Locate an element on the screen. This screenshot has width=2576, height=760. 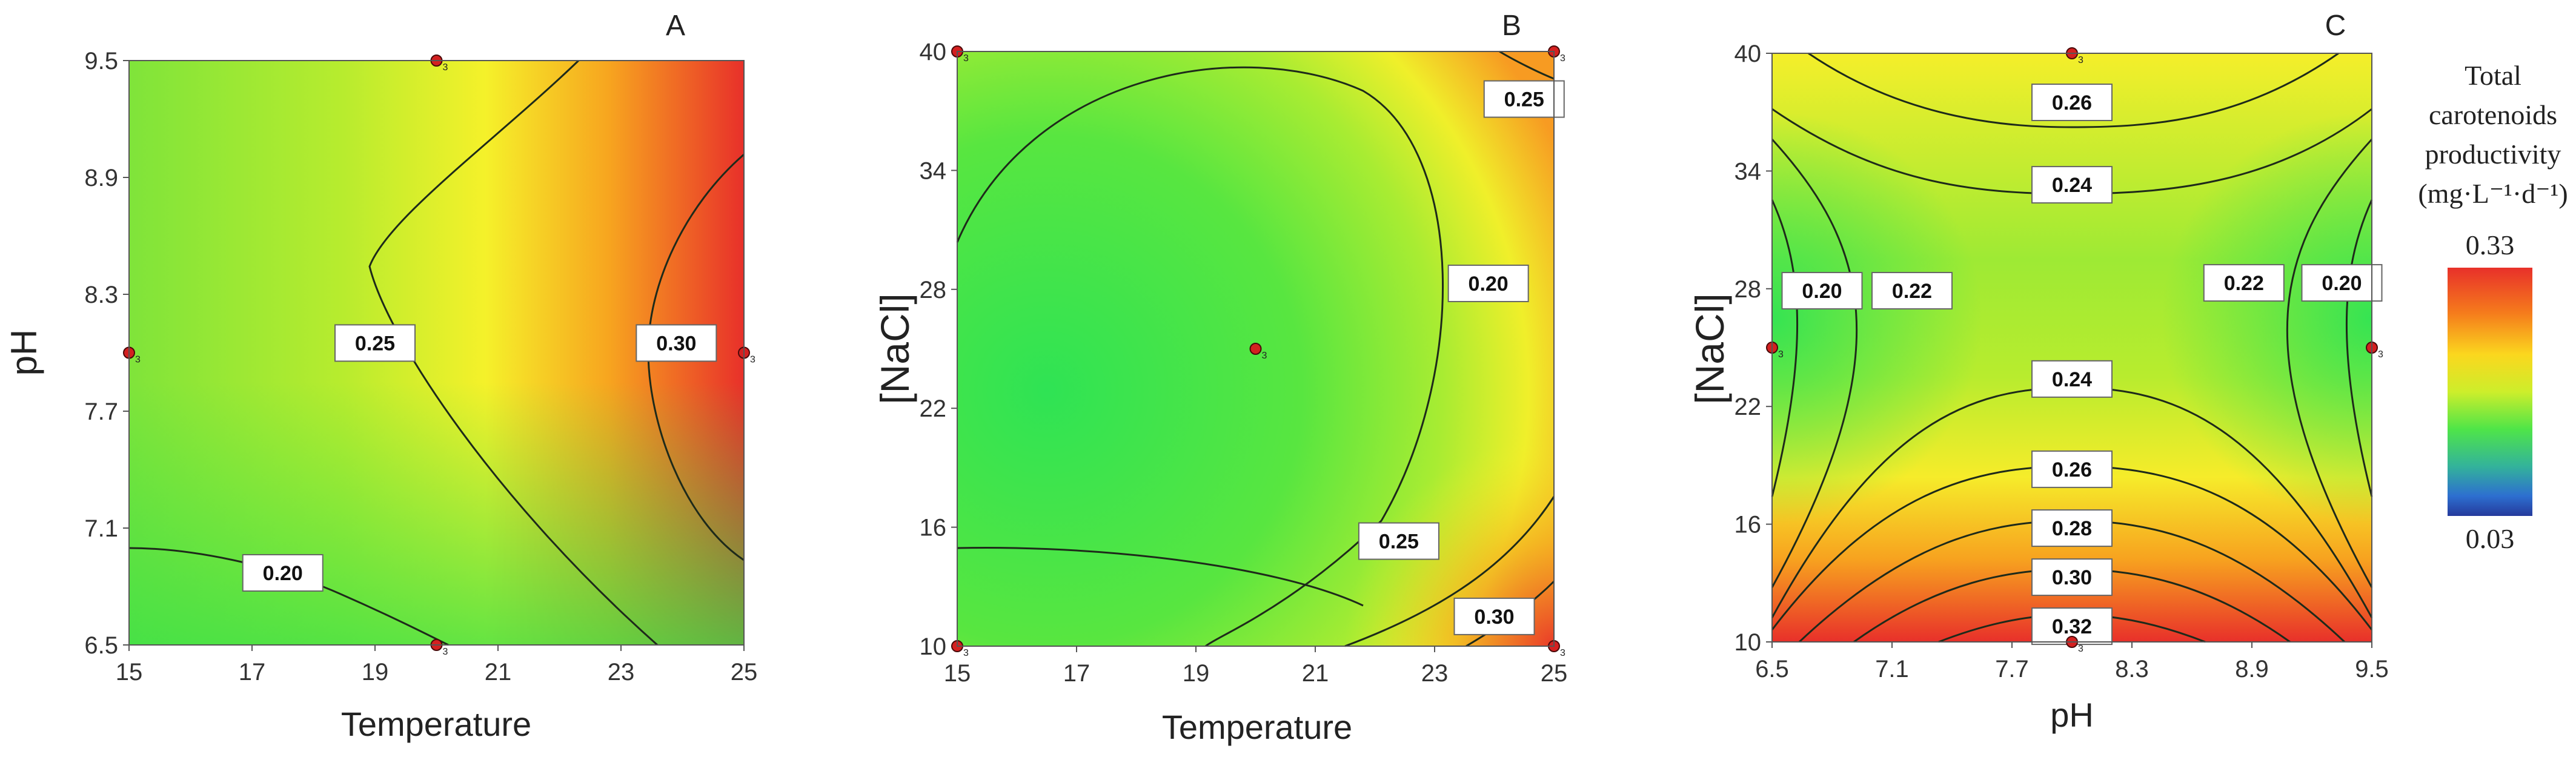
x-tick-label-a-4: 23 is located at coordinates (621, 673).